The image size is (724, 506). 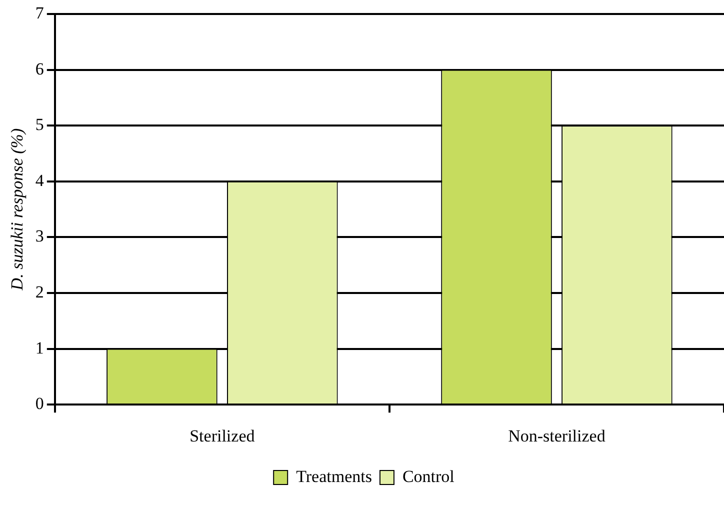 What do you see at coordinates (39, 348) in the screenshot?
I see `y-tick-label: 1` at bounding box center [39, 348].